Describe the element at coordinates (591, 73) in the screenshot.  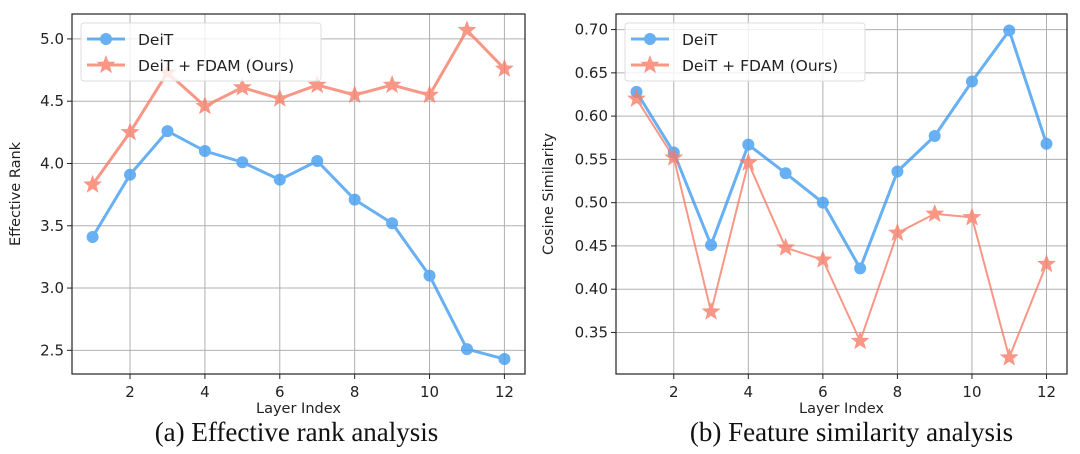
I see `y-tick-label: 0.65` at that location.